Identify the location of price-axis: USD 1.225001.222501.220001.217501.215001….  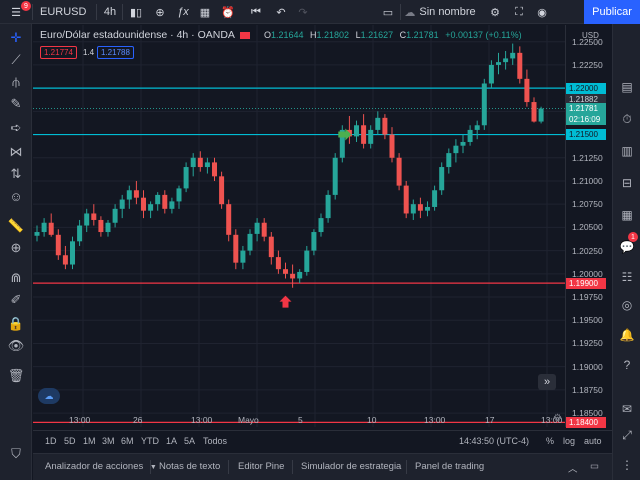
(588, 226).